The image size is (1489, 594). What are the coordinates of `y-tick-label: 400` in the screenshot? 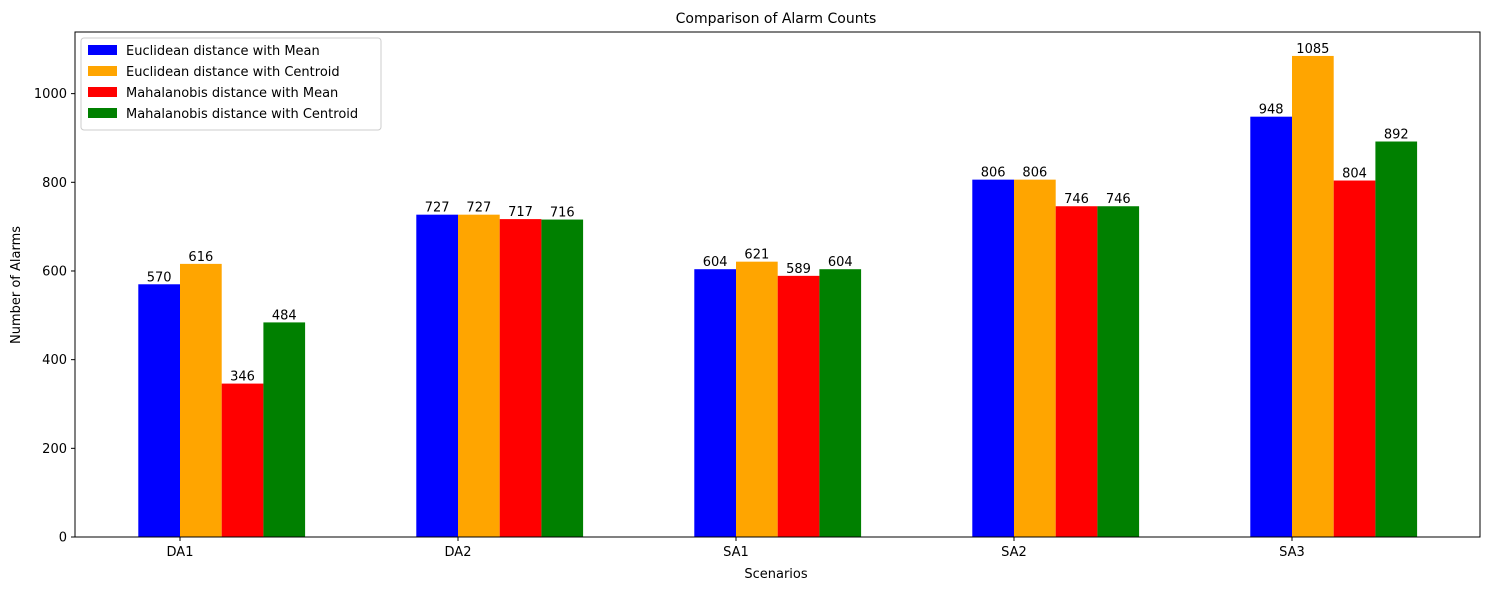 It's located at (54, 360).